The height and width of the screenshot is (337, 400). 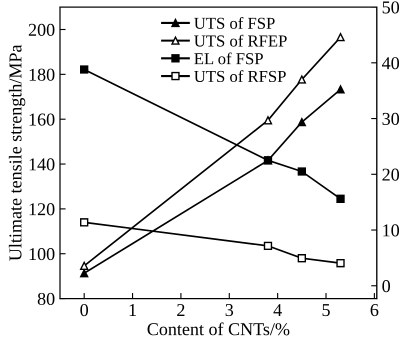 What do you see at coordinates (240, 40) in the screenshot?
I see `legend-label: UTS of RFEP` at bounding box center [240, 40].